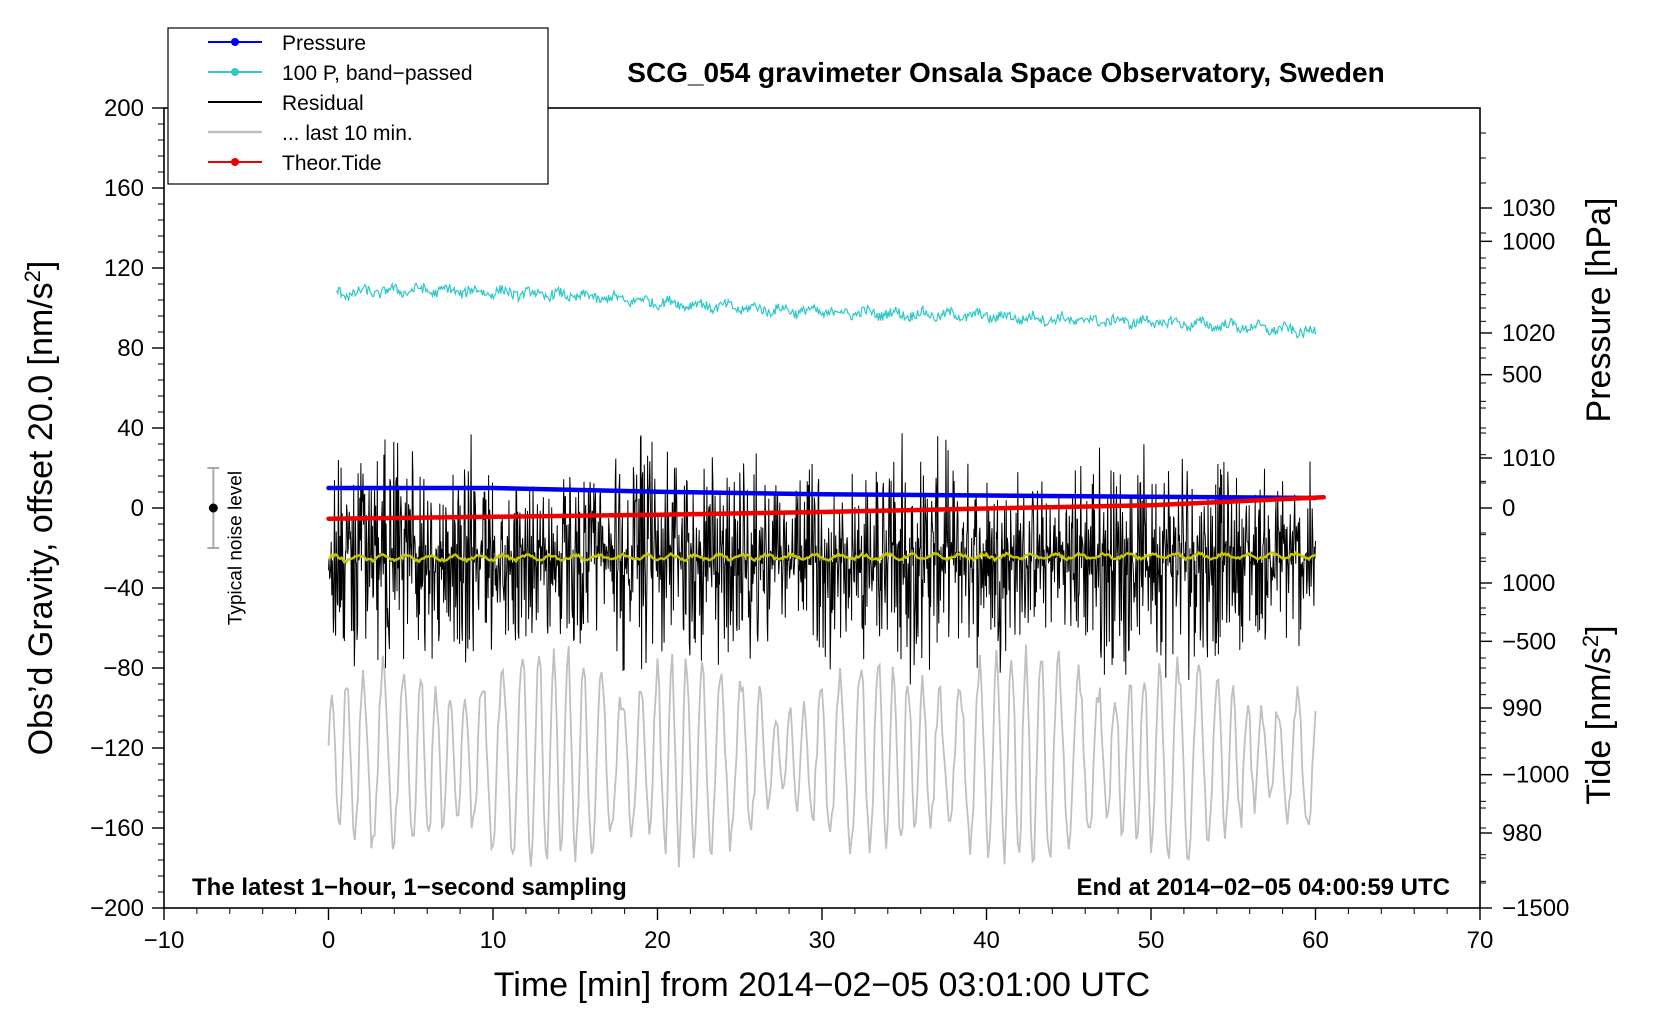 The width and height of the screenshot is (1660, 1020). Describe the element at coordinates (332, 163) in the screenshot. I see `legend-label: Theor.Tide` at that location.